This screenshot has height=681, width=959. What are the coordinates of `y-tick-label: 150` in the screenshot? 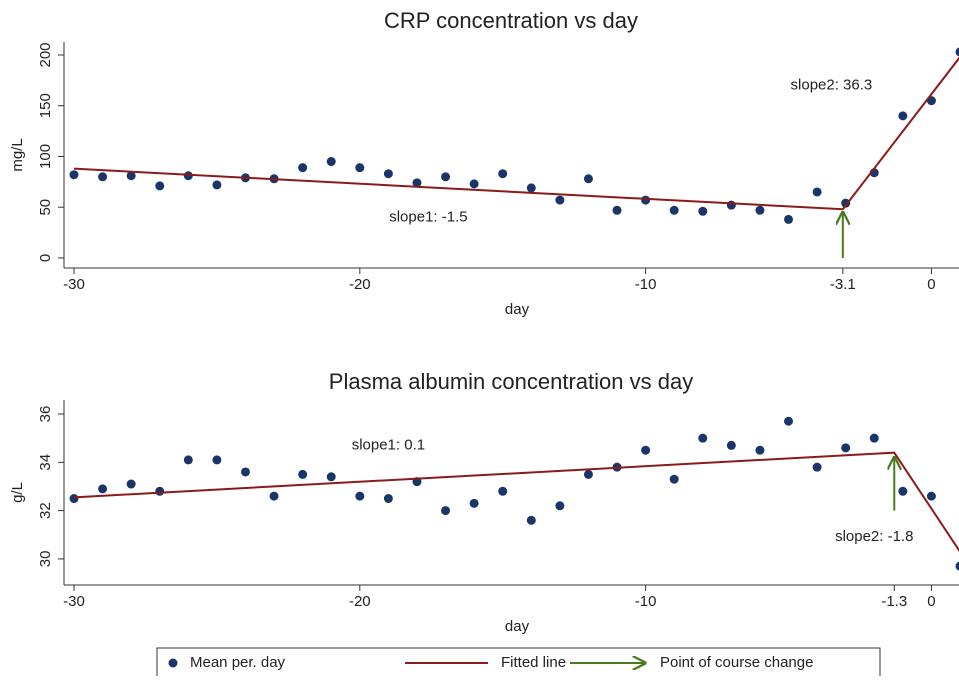 It's located at (45, 105).